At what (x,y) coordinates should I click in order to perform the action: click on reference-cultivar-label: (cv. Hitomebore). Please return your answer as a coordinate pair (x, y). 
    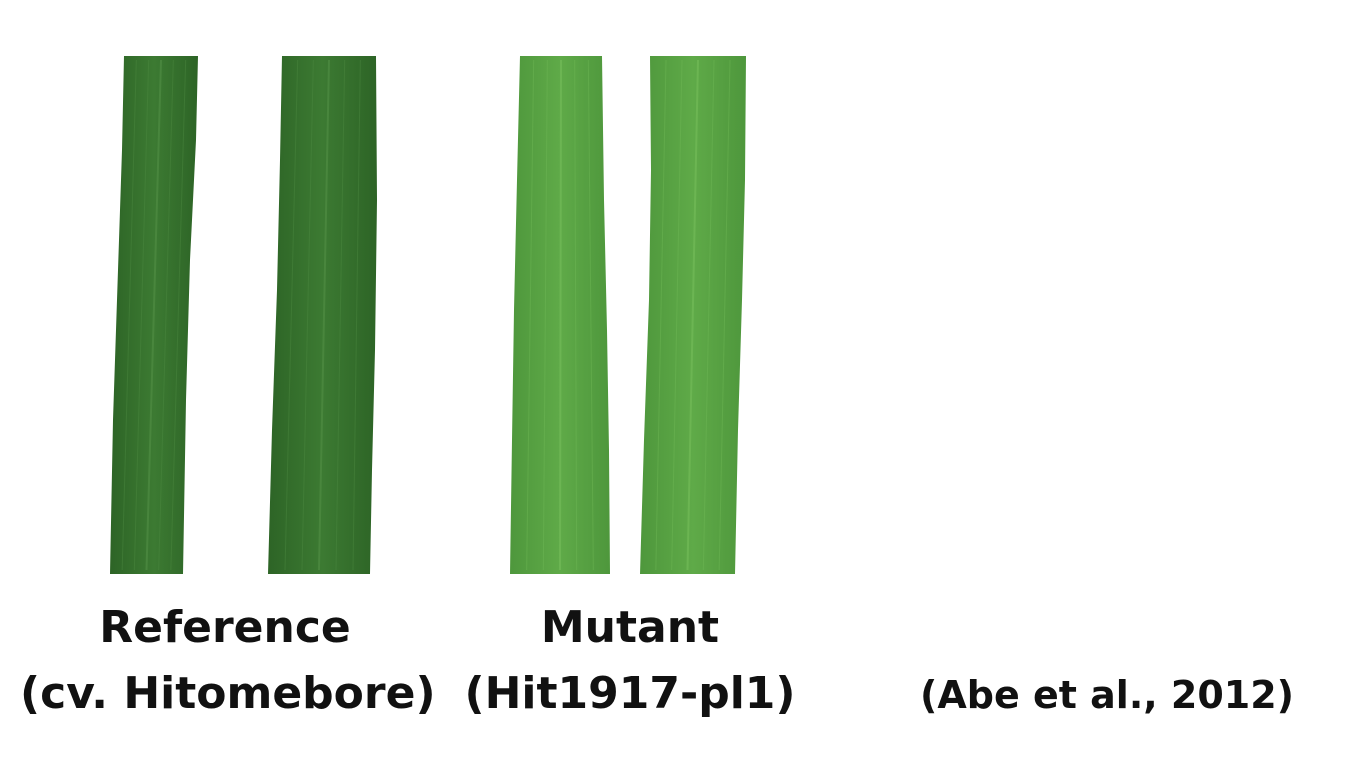
    Looking at the image, I should click on (228, 693).